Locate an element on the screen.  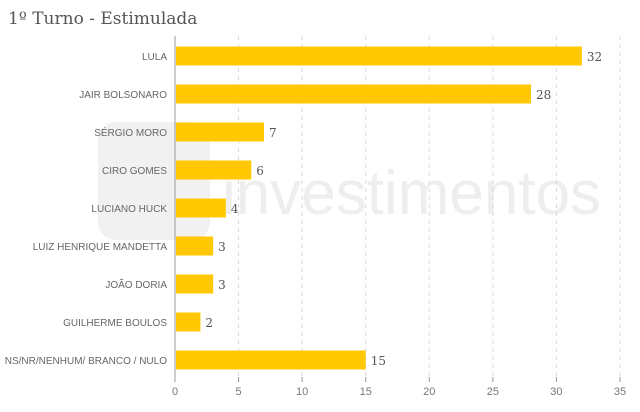
category-label: JOÃO DORIA is located at coordinates (136, 284).